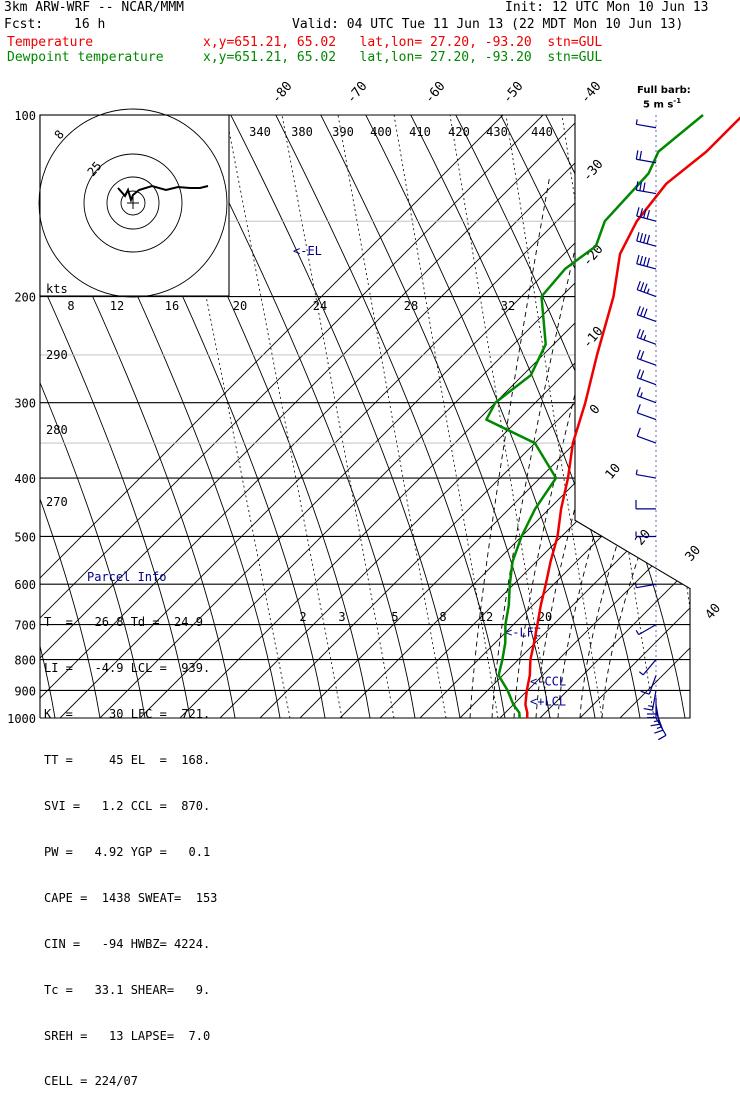 The height and width of the screenshot is (1105, 740). What do you see at coordinates (127, 576) in the screenshot?
I see `parcel-info-title: Parcel Info` at bounding box center [127, 576].